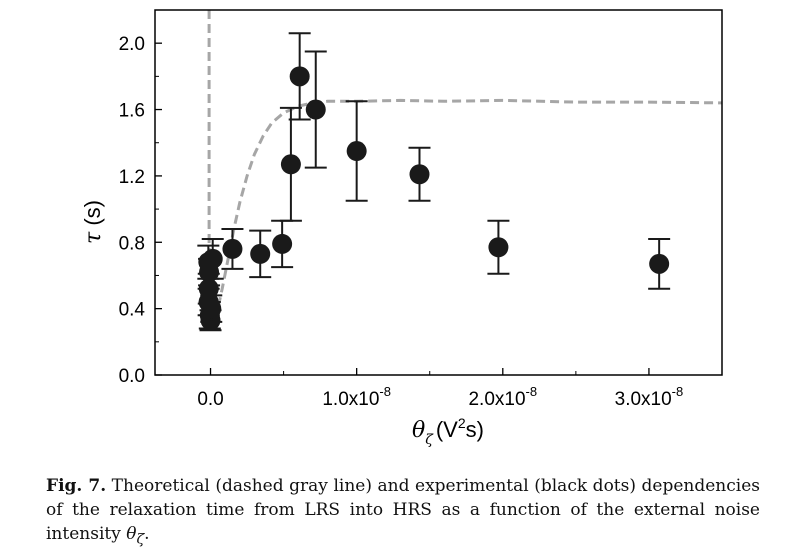 Image resolution: width=800 pixels, height=560 pixels. Describe the element at coordinates (132, 376) in the screenshot. I see `y-tick-label: 0.0` at that location.